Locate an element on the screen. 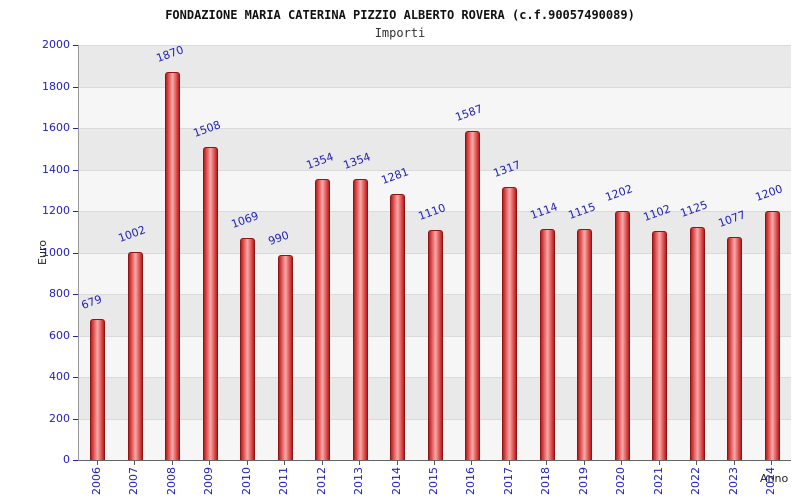 This screenshot has width=800, height=500. chart-subtitle: Importi is located at coordinates (400, 33).